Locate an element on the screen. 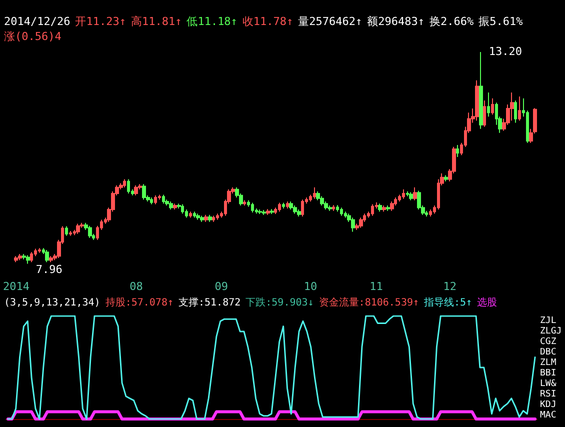 The height and width of the screenshot is (427, 565). text: ZLGJ is located at coordinates (551, 331).